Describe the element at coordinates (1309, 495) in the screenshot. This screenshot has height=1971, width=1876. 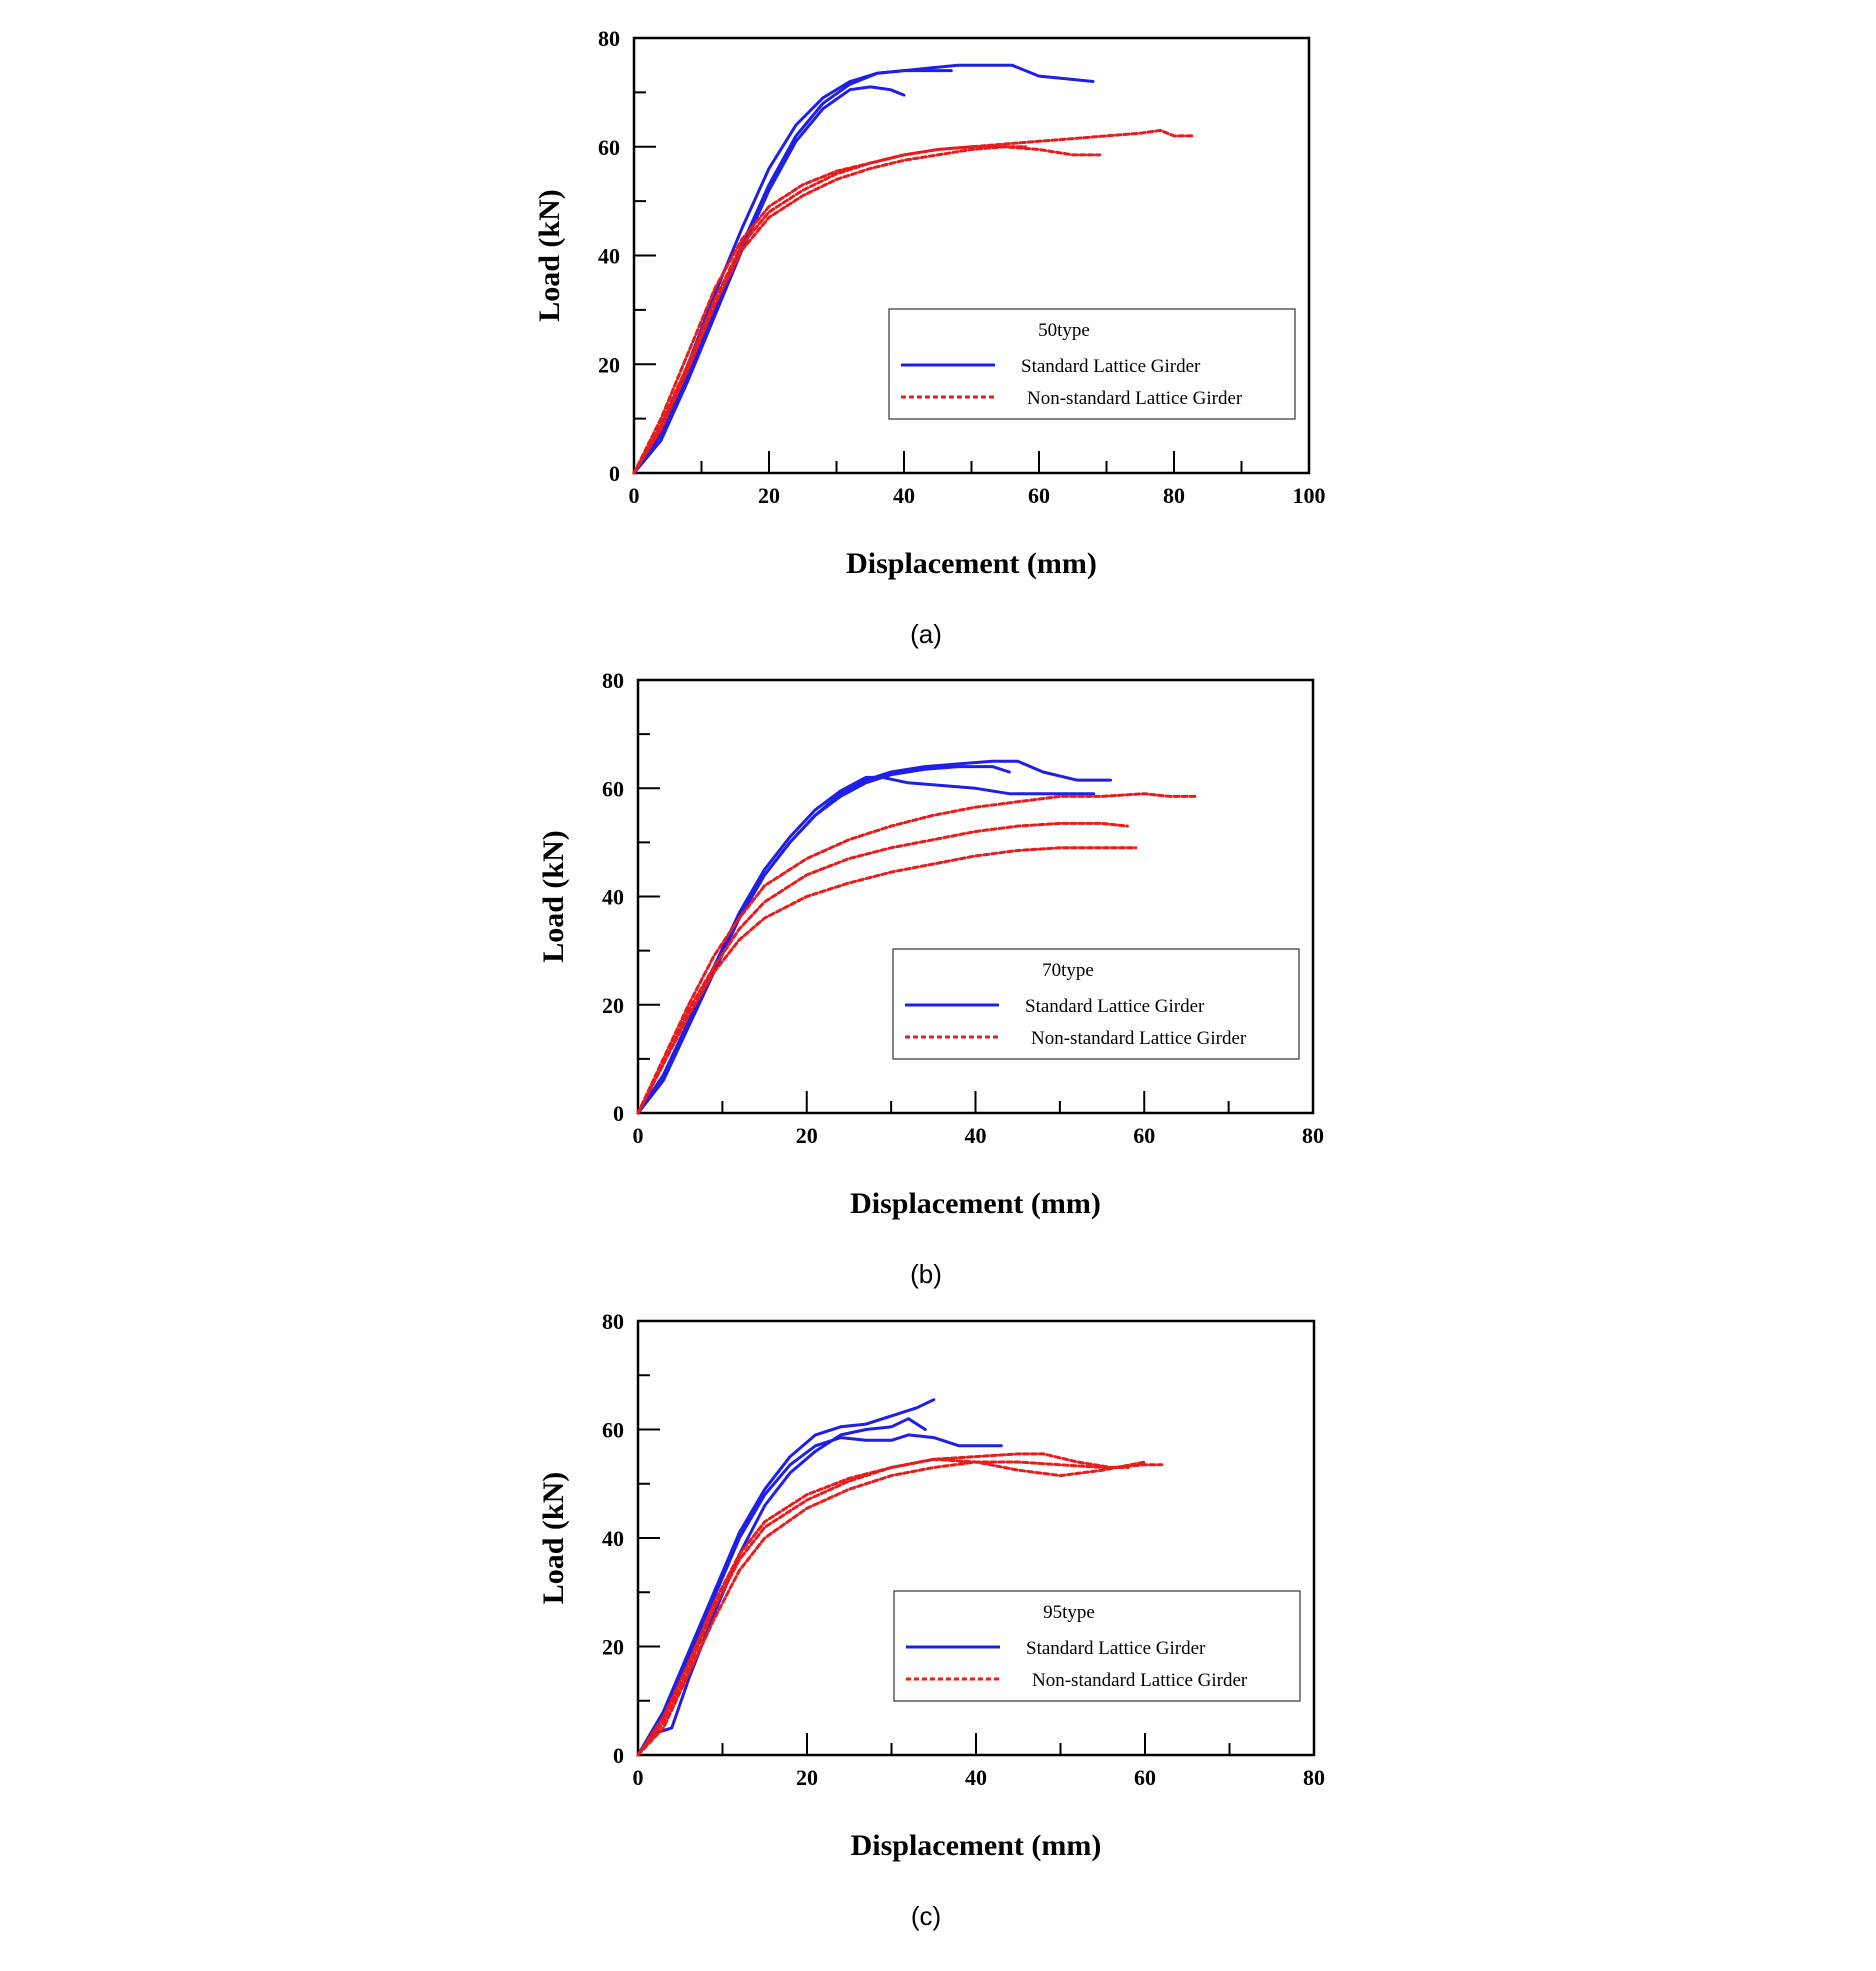
I see `x-tick-label: 100` at that location.